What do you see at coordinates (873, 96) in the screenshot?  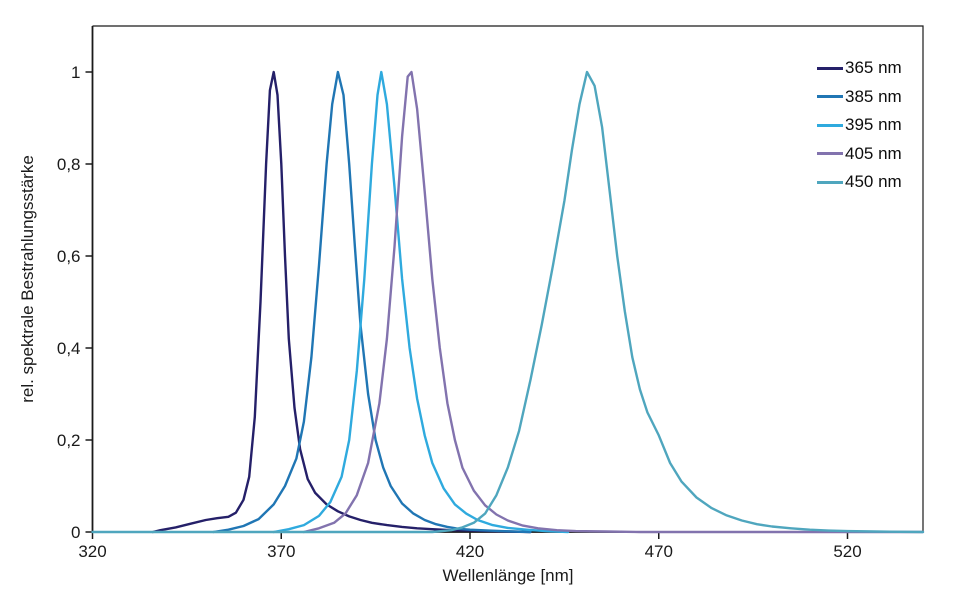 I see `legend-label: 385 nm` at bounding box center [873, 96].